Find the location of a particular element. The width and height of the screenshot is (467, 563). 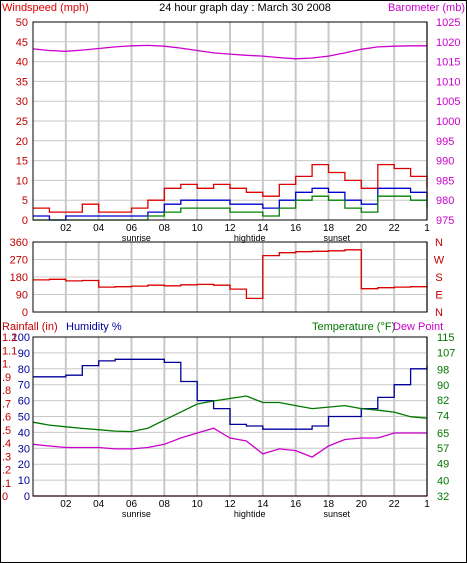

humidity-tick-label: 0 is located at coordinates (27, 497).